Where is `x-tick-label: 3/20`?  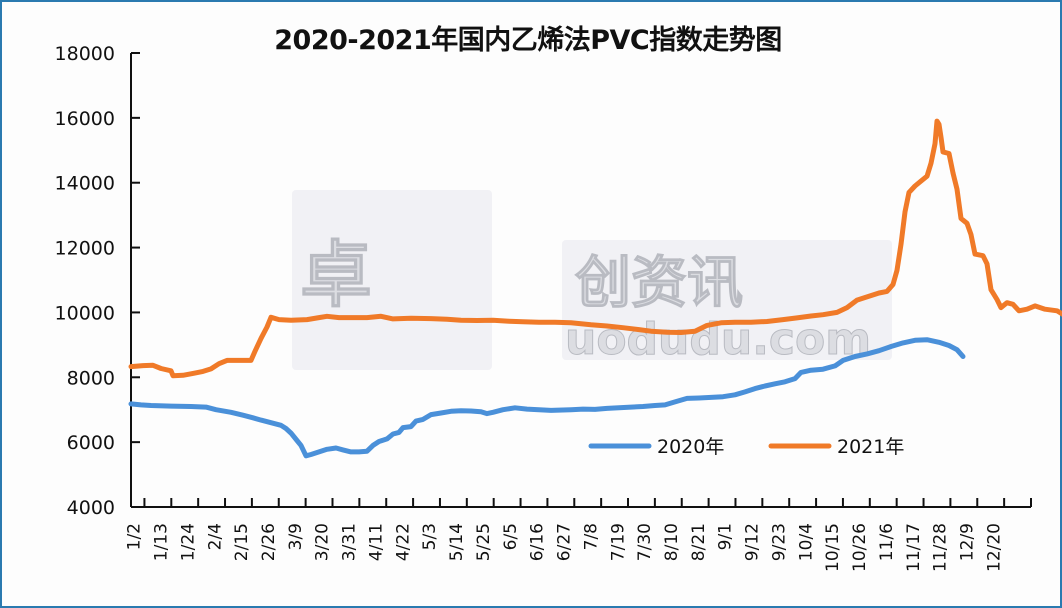
x-tick-label: 3/20 is located at coordinates (323, 542).